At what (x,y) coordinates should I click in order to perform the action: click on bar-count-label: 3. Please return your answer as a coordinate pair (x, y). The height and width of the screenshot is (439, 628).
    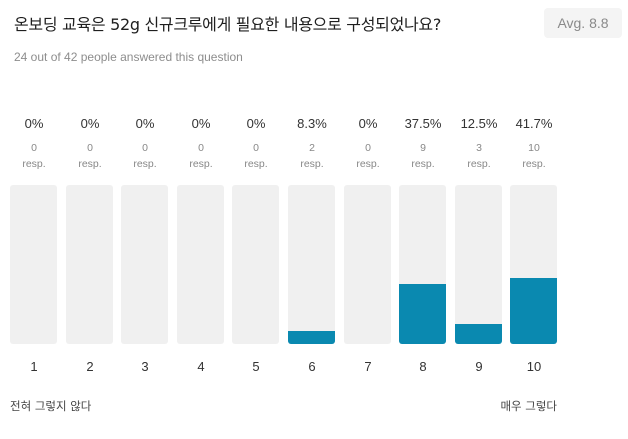
    Looking at the image, I should click on (479, 148).